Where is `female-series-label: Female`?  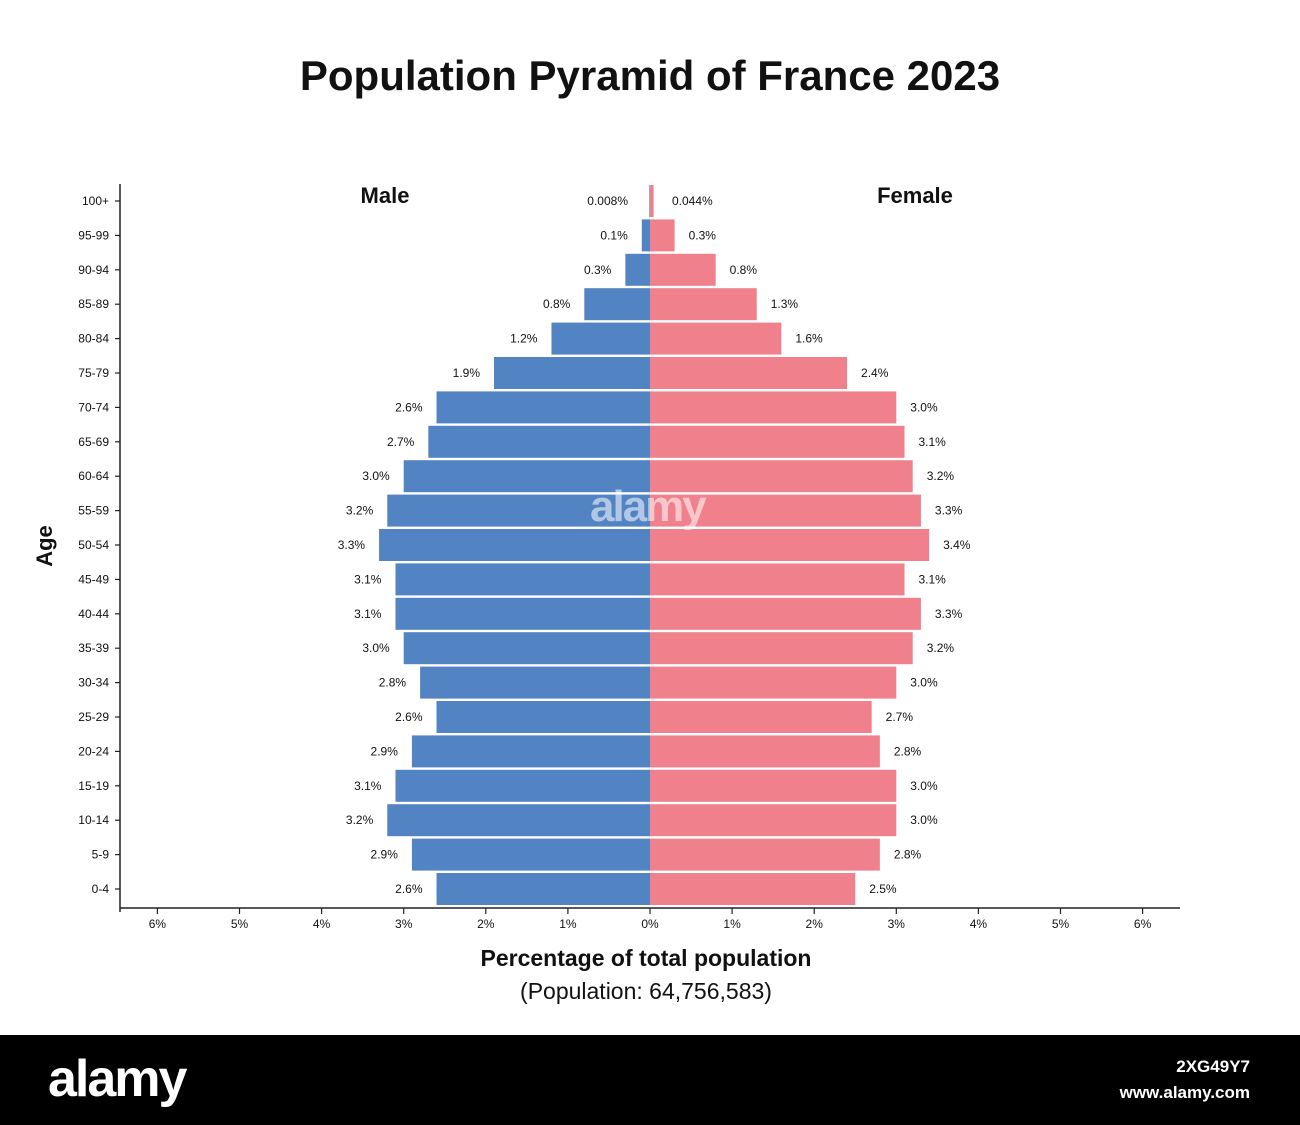
female-series-label: Female is located at coordinates (915, 195).